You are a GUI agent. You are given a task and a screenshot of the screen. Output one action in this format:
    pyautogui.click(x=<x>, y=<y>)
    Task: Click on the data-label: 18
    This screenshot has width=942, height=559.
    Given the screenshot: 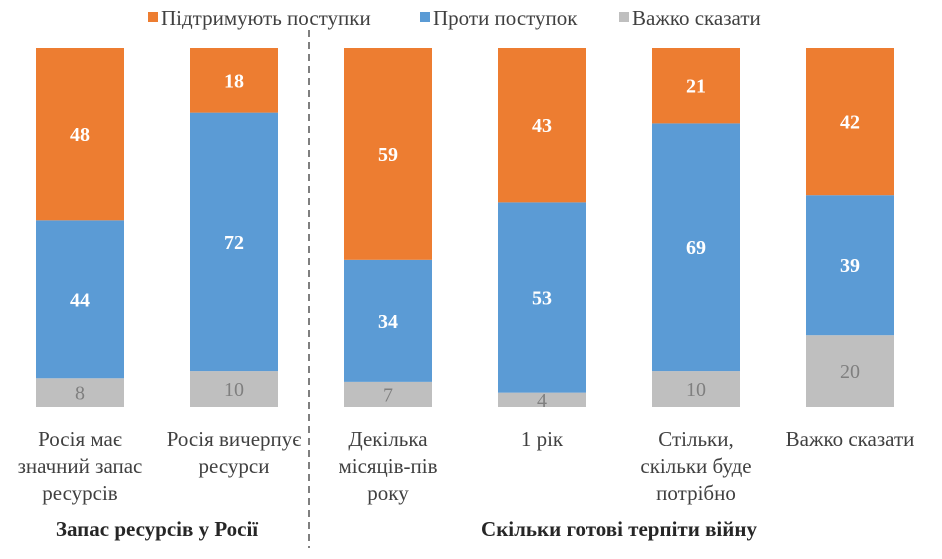 What is the action you would take?
    pyautogui.click(x=234, y=81)
    